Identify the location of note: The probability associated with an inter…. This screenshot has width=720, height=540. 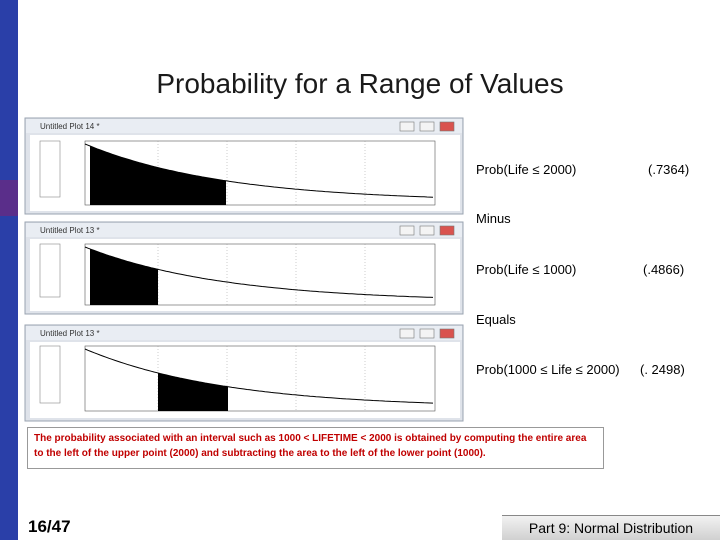
(315, 448).